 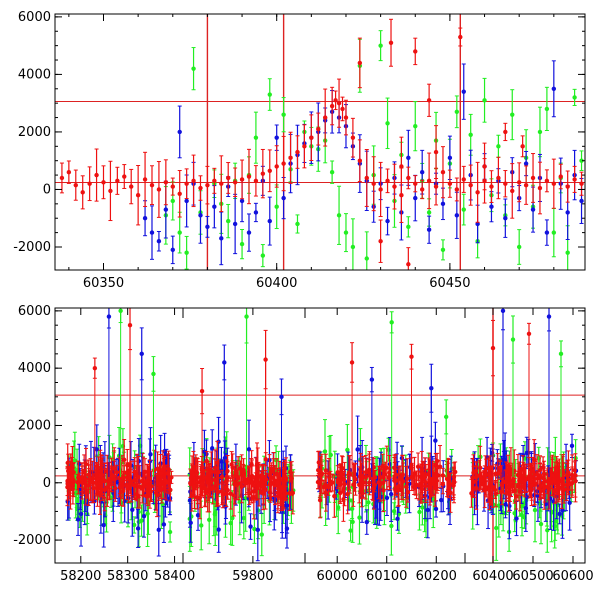 What do you see at coordinates (239, 437) in the screenshot?
I see `segment-2: 59800` at bounding box center [239, 437].